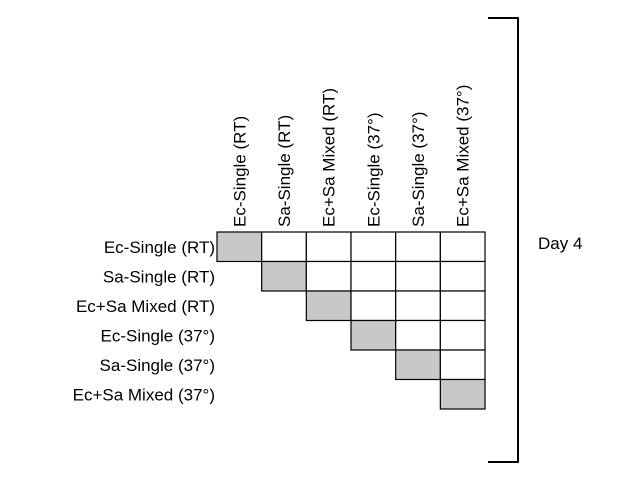 This screenshot has height=481, width=620. What do you see at coordinates (535, 240) in the screenshot?
I see `day-bracket: Day 4` at bounding box center [535, 240].